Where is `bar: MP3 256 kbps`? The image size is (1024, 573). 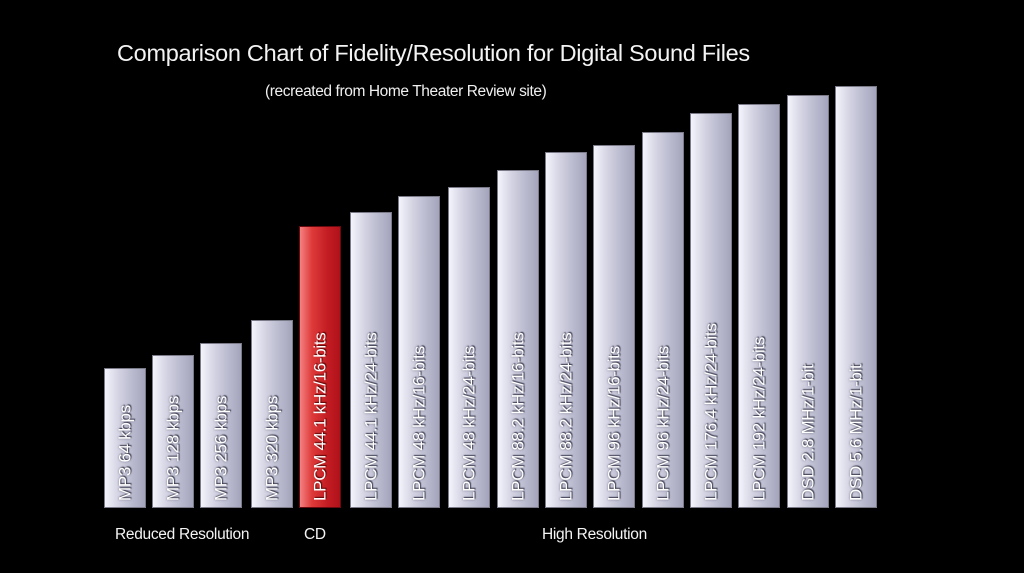 bar: MP3 256 kbps is located at coordinates (221, 425).